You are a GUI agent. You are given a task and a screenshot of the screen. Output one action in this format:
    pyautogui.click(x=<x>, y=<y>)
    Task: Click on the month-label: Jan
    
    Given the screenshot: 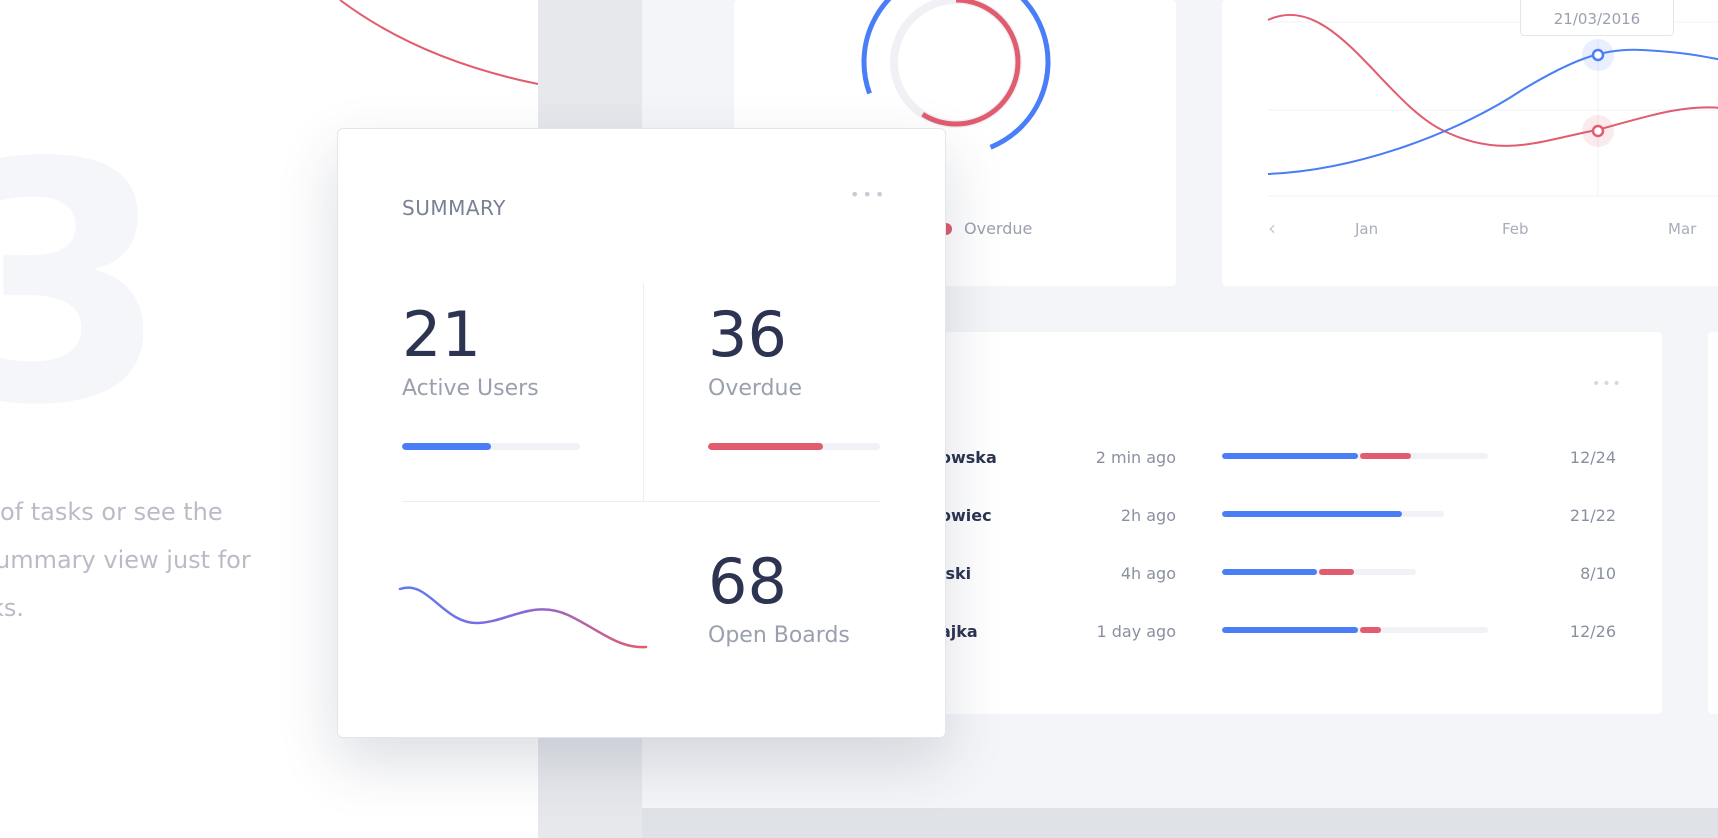 What is the action you would take?
    pyautogui.click(x=1367, y=229)
    